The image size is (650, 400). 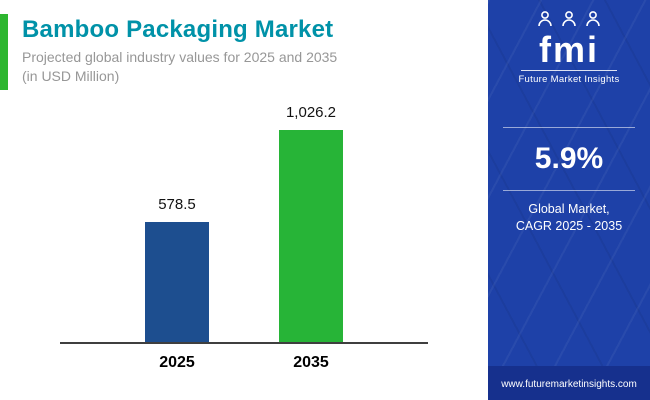 I want to click on subtitle-line-2: (in USD Million), so click(x=71, y=76).